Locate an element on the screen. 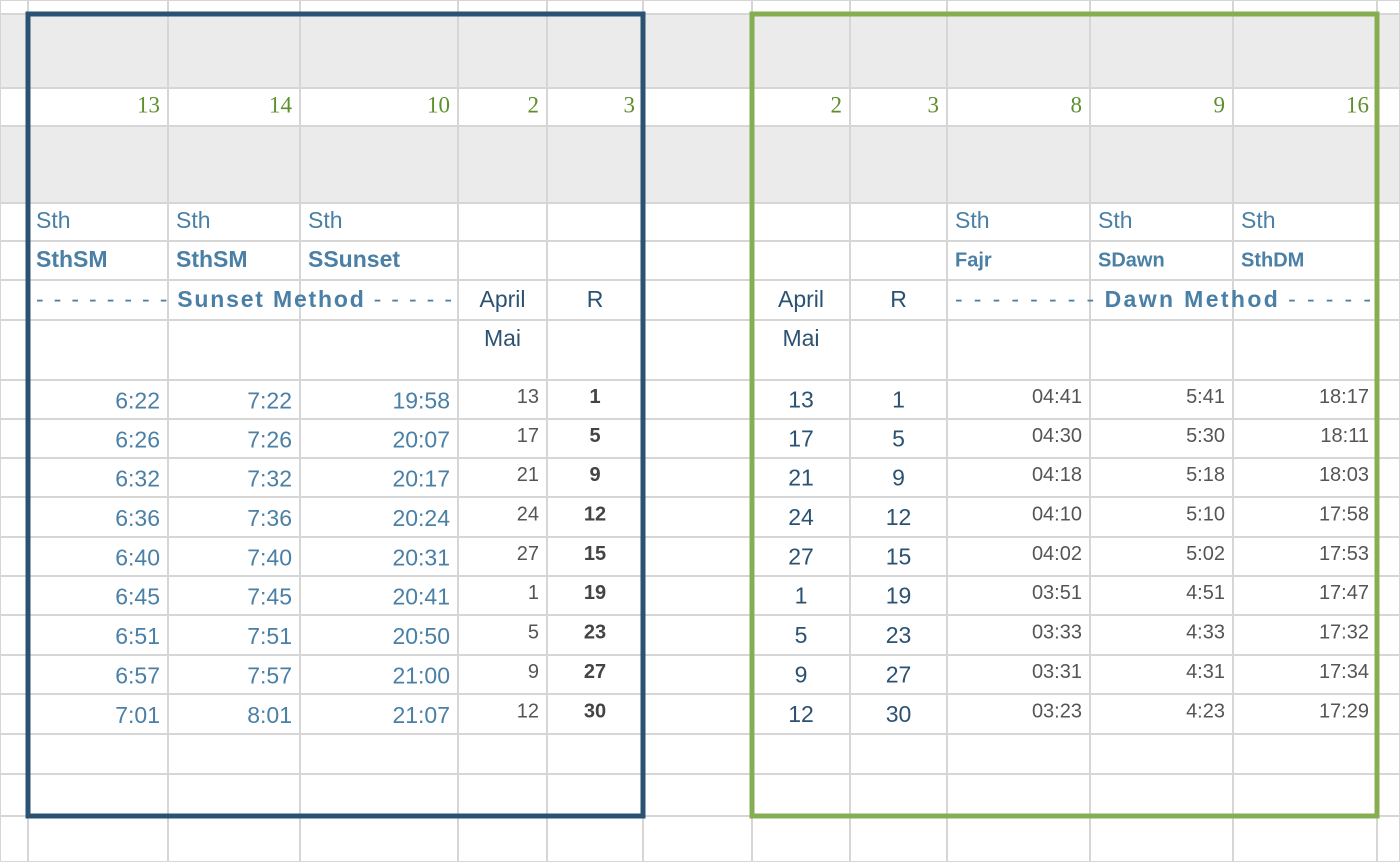 This screenshot has height=862, width=1400. cell-text: 7:36 is located at coordinates (269, 518).